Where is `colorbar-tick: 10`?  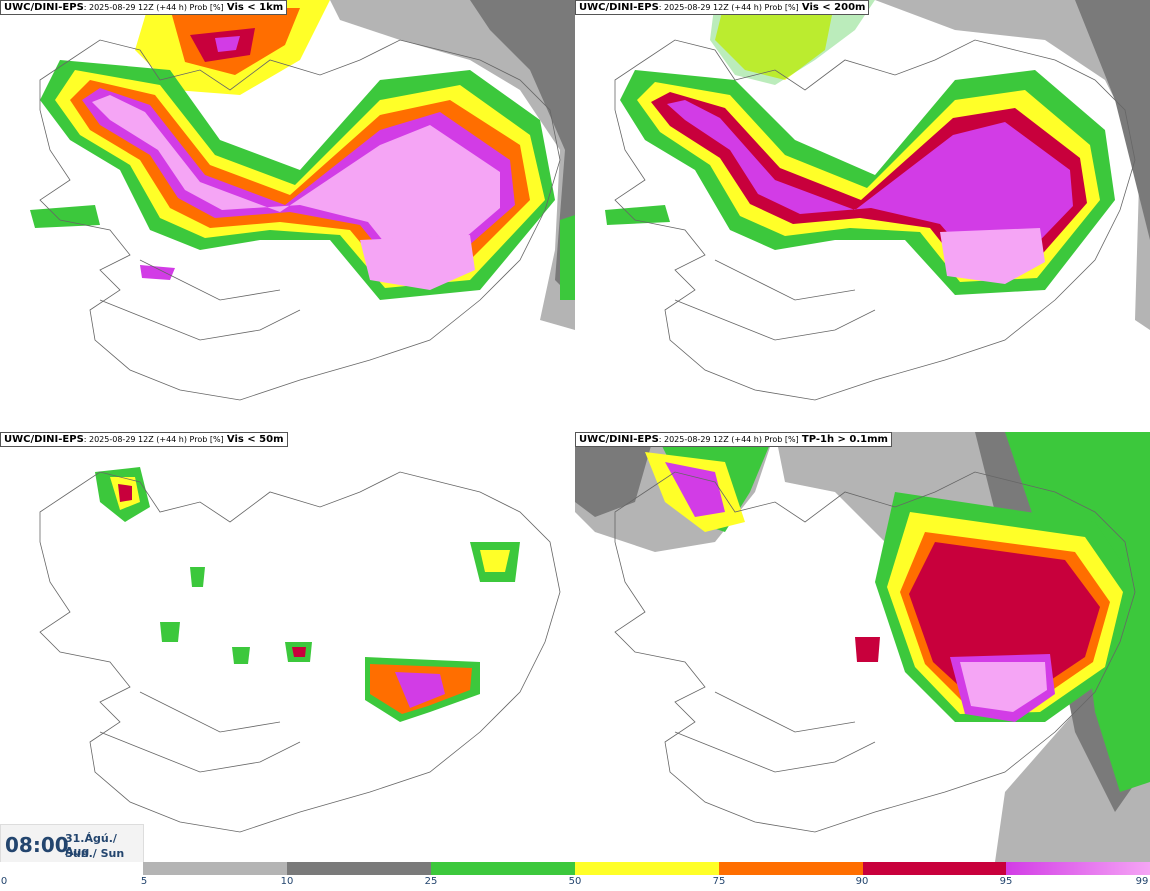 colorbar-tick: 10 is located at coordinates (287, 881).